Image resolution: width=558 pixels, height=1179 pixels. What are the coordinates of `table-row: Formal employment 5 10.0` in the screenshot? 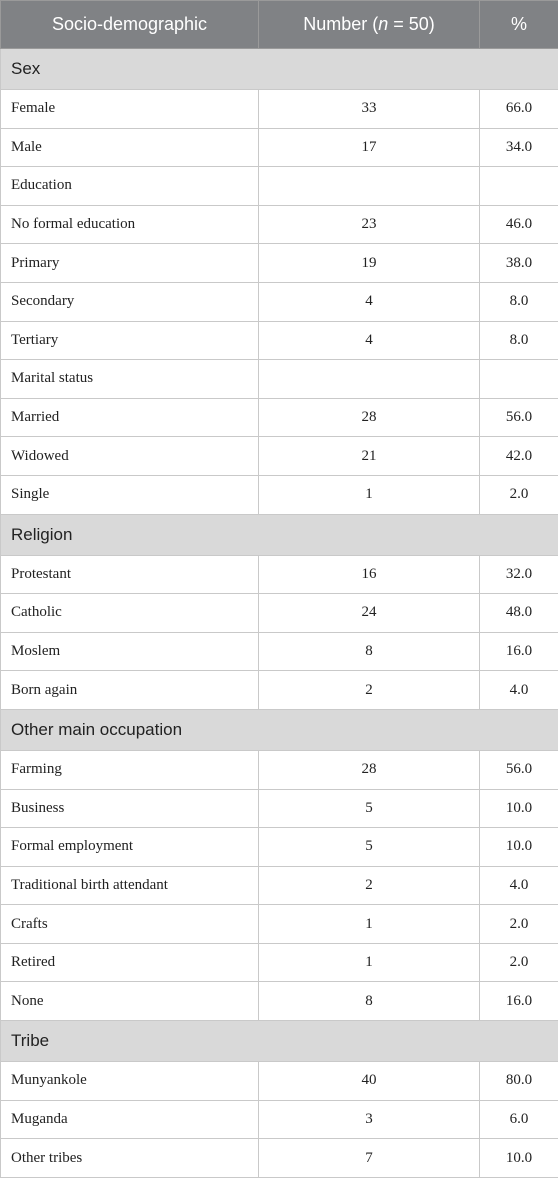 It's located at (279, 847).